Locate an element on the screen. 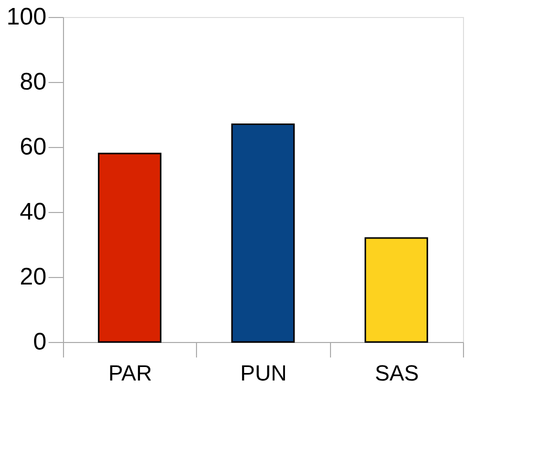 The height and width of the screenshot is (460, 553). y-tick-label: 0 is located at coordinates (39, 342).